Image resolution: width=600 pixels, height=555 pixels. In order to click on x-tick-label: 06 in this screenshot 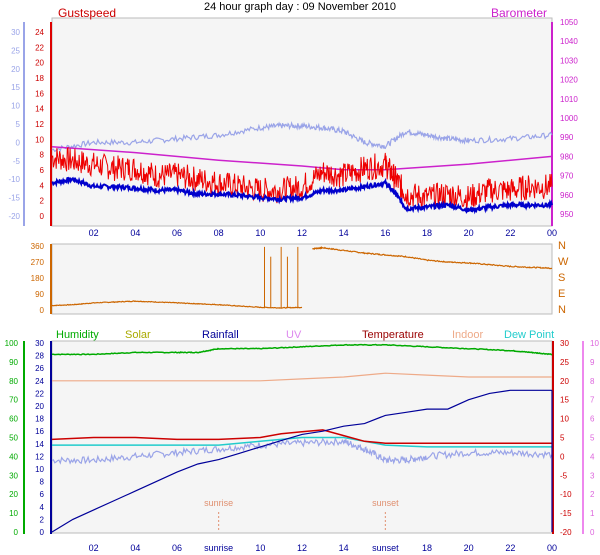, I will do `click(177, 548)`.